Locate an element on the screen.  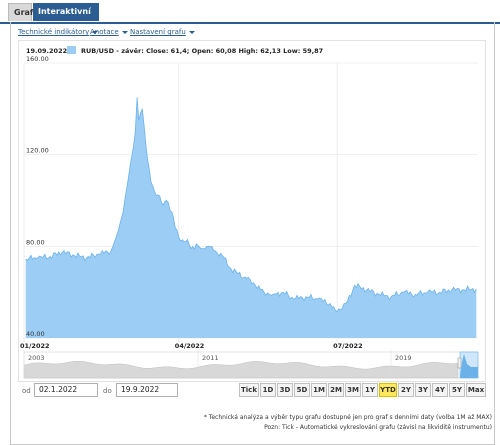
zoom-button-3y: 3Y is located at coordinates (423, 390).